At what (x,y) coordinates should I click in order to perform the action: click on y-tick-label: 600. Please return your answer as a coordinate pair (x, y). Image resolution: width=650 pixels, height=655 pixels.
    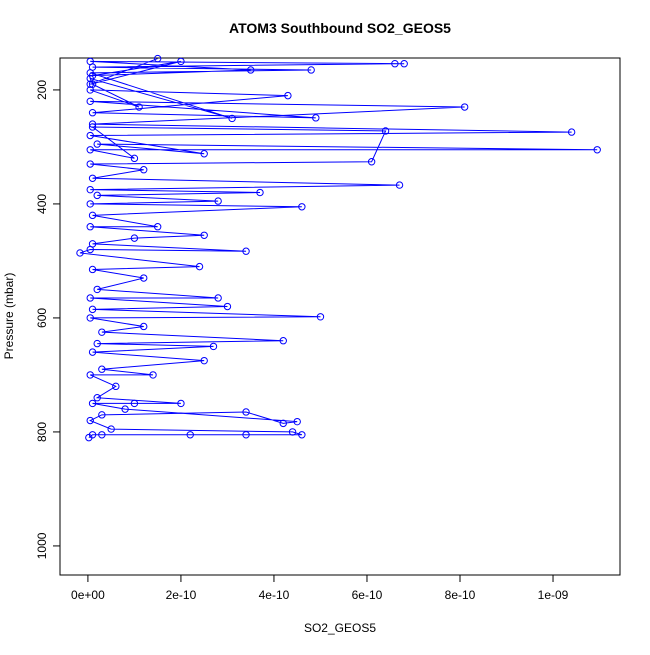
    Looking at the image, I should click on (42, 318).